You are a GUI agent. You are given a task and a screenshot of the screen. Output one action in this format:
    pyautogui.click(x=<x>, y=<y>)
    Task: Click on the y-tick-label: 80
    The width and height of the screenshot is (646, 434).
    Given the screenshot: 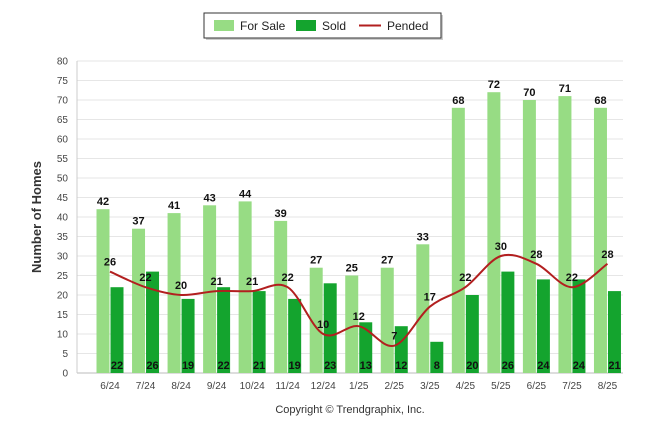 What is the action you would take?
    pyautogui.click(x=63, y=62)
    